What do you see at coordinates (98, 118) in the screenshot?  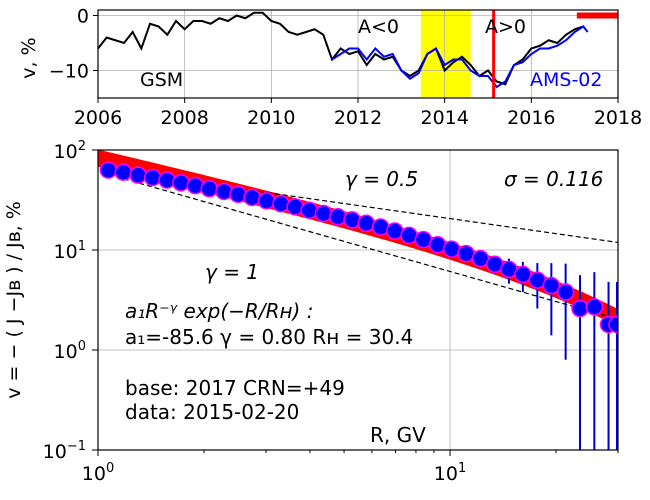 I see `top-x-tick-label: 2006` at bounding box center [98, 118].